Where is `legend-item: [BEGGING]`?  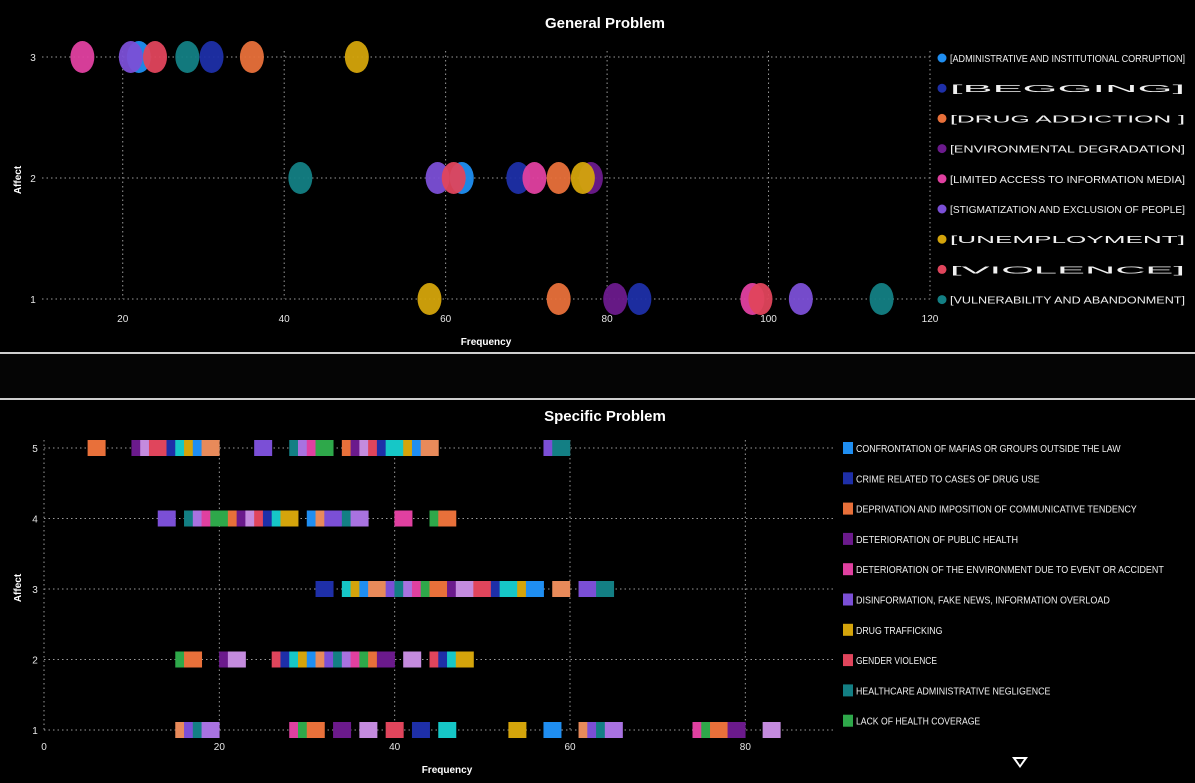 legend-item: [BEGGING] is located at coordinates (1061, 89).